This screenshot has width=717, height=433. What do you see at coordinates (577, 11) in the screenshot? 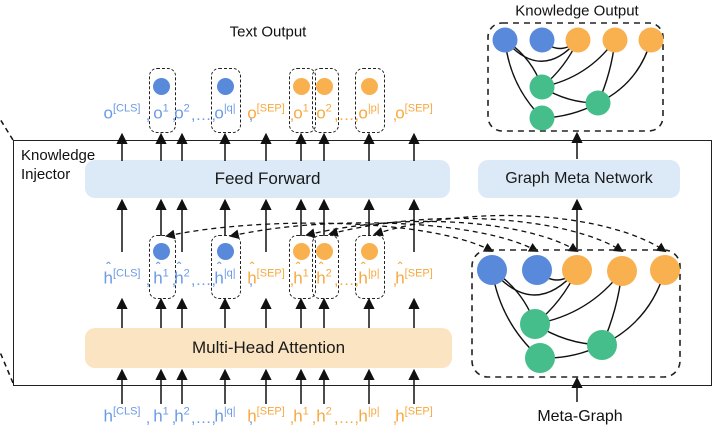
I see `knowledge-output-title: Knowledge Output` at bounding box center [577, 11].